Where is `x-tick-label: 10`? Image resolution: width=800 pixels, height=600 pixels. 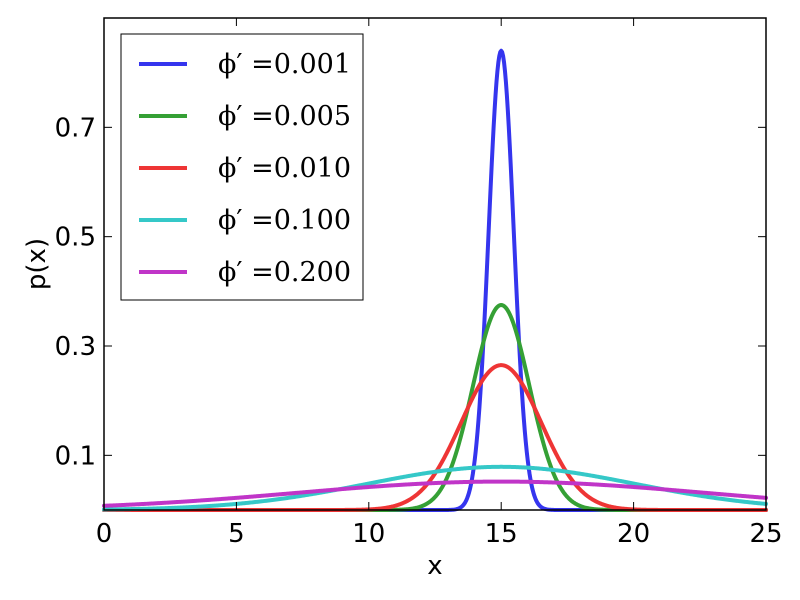
x-tick-label: 10 is located at coordinates (368, 534).